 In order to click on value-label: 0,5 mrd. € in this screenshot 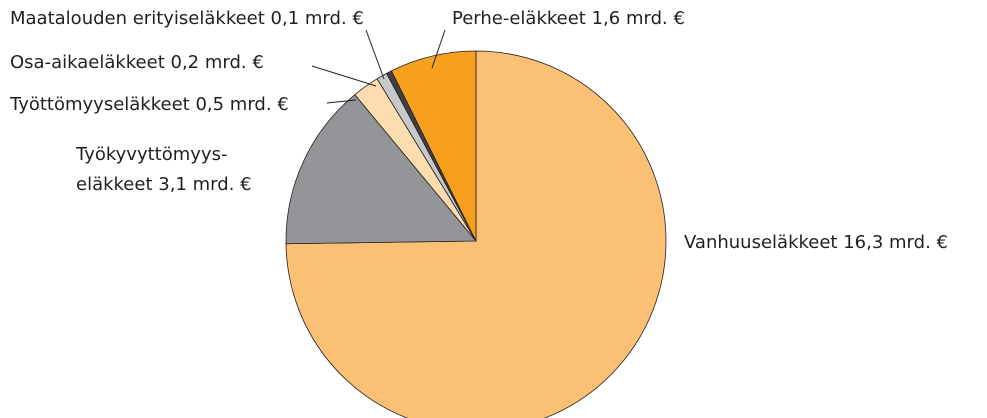, I will do `click(242, 104)`.